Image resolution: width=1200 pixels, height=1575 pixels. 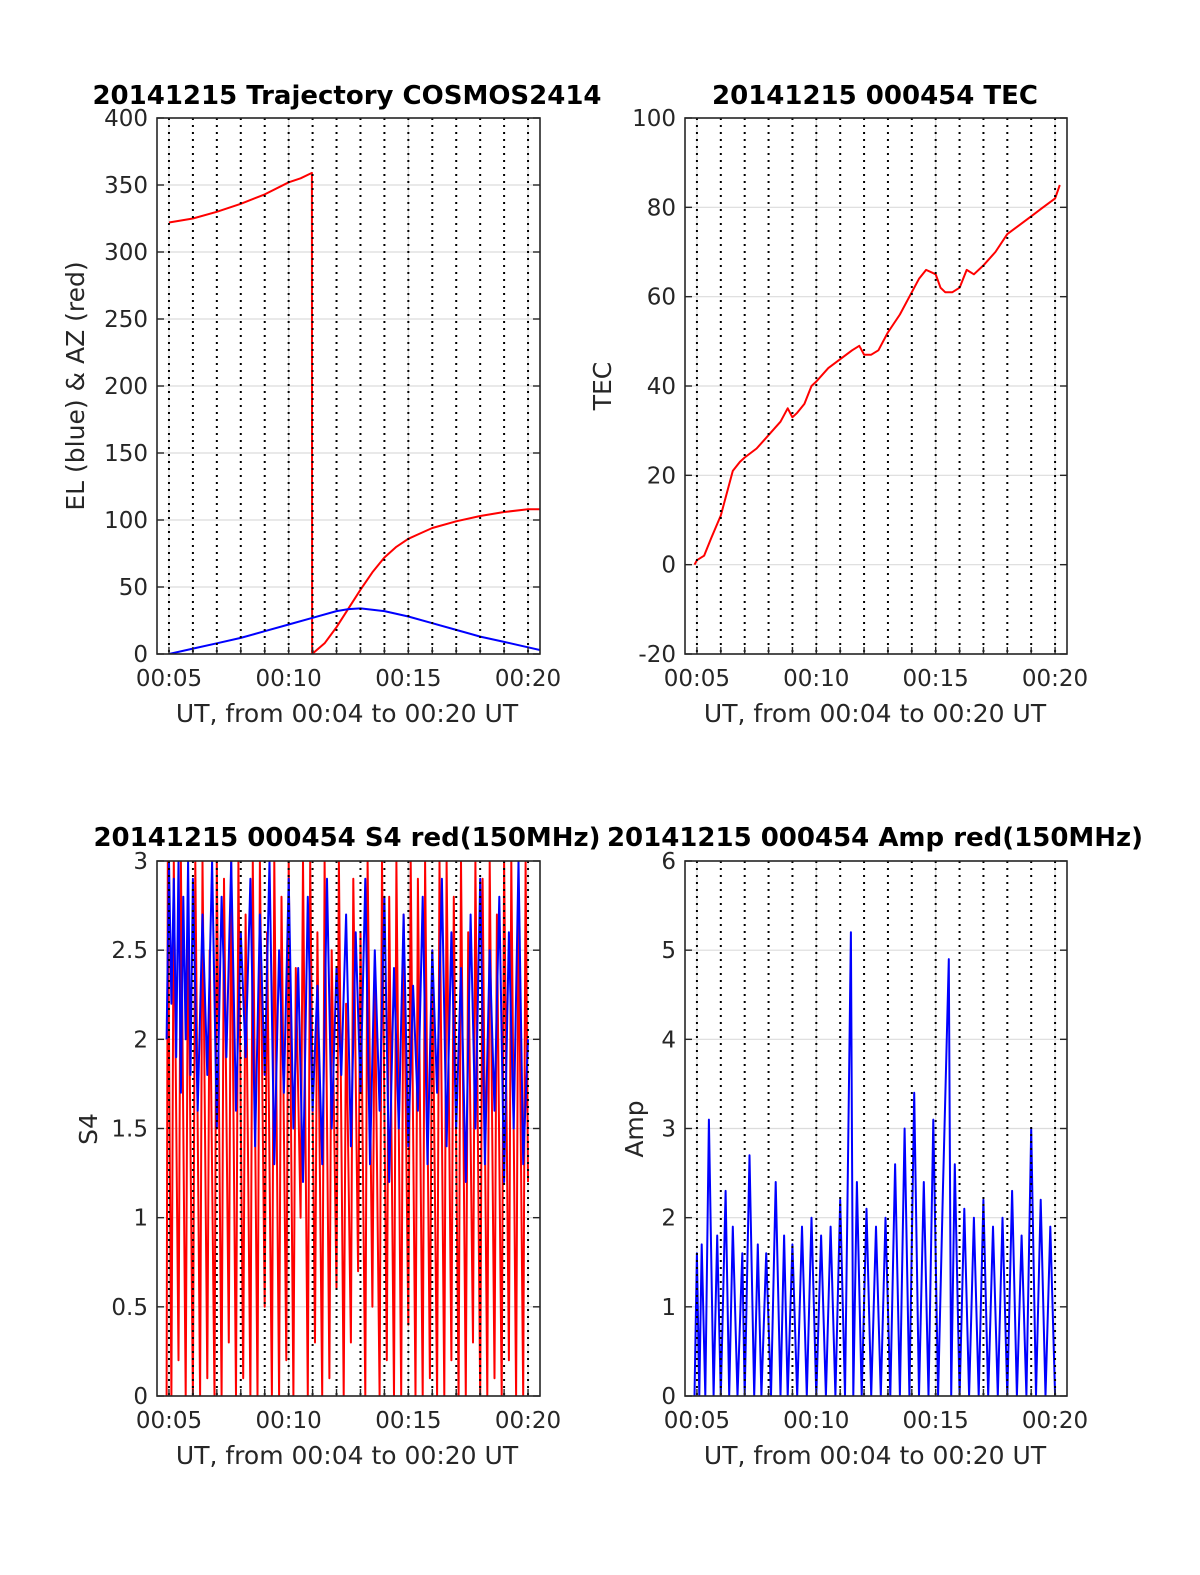 I want to click on amp-ytick-label: 4, so click(x=668, y=1040).